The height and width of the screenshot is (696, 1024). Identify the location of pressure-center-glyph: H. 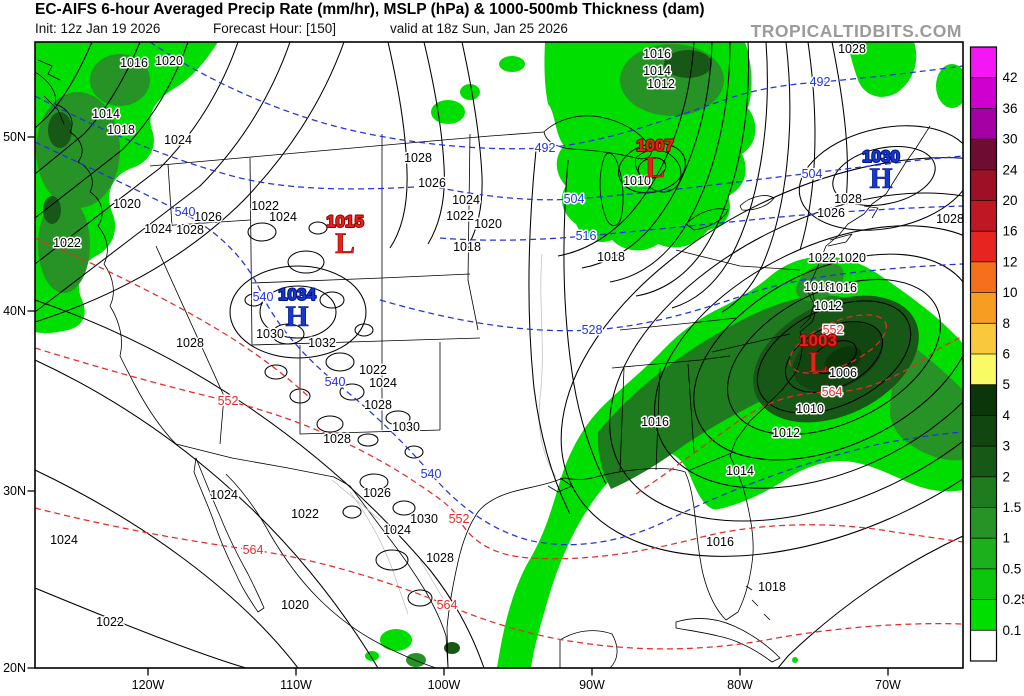
(880, 178).